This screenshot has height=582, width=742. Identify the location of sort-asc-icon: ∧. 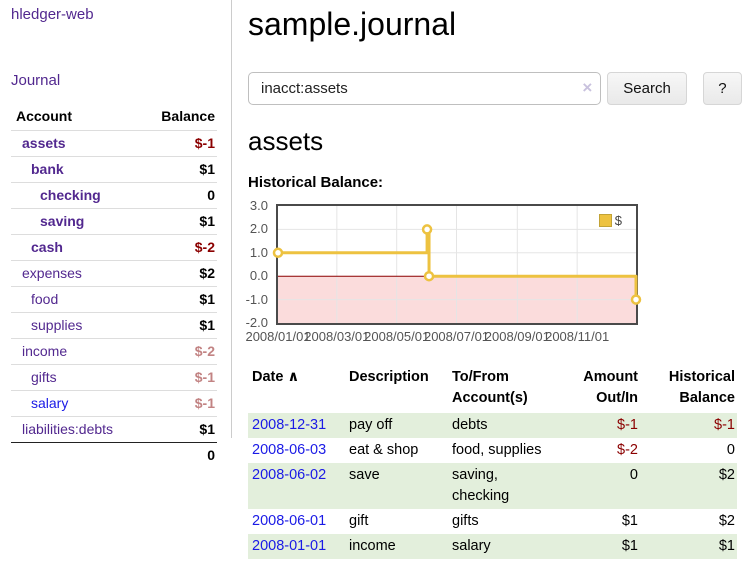
(293, 377).